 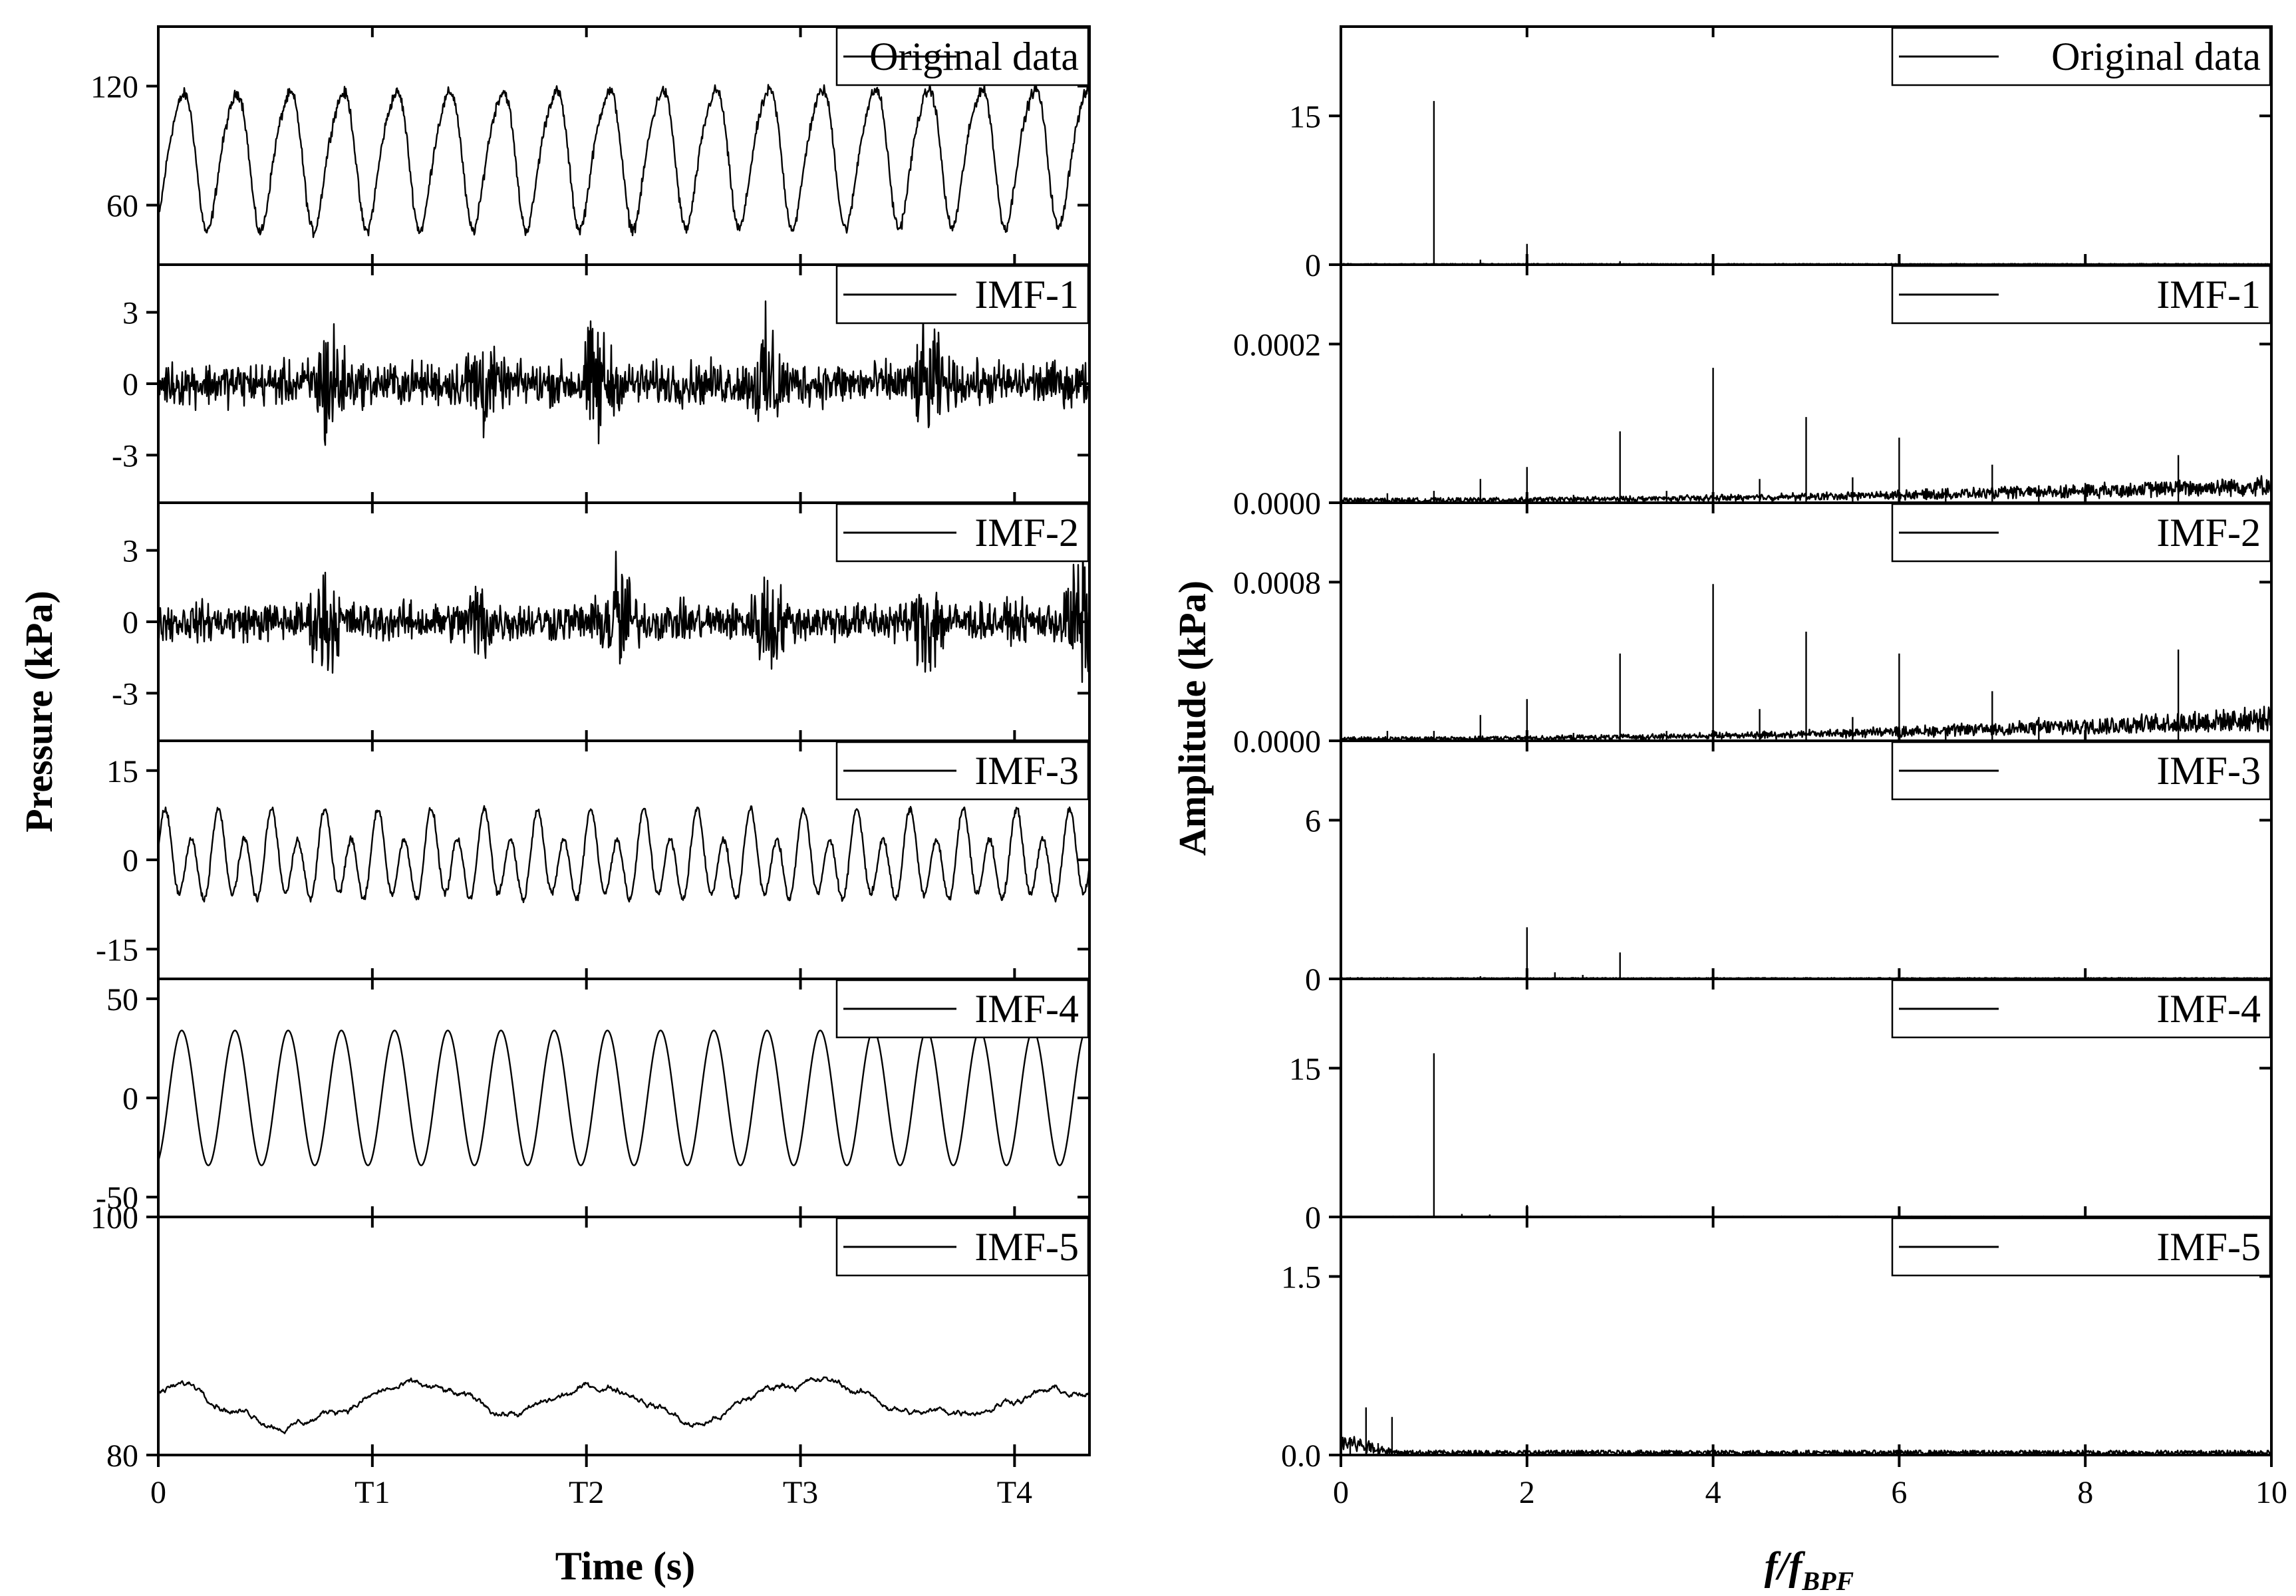 What do you see at coordinates (1305, 1069) in the screenshot?
I see `freq-5-y-tick-label: 15` at bounding box center [1305, 1069].